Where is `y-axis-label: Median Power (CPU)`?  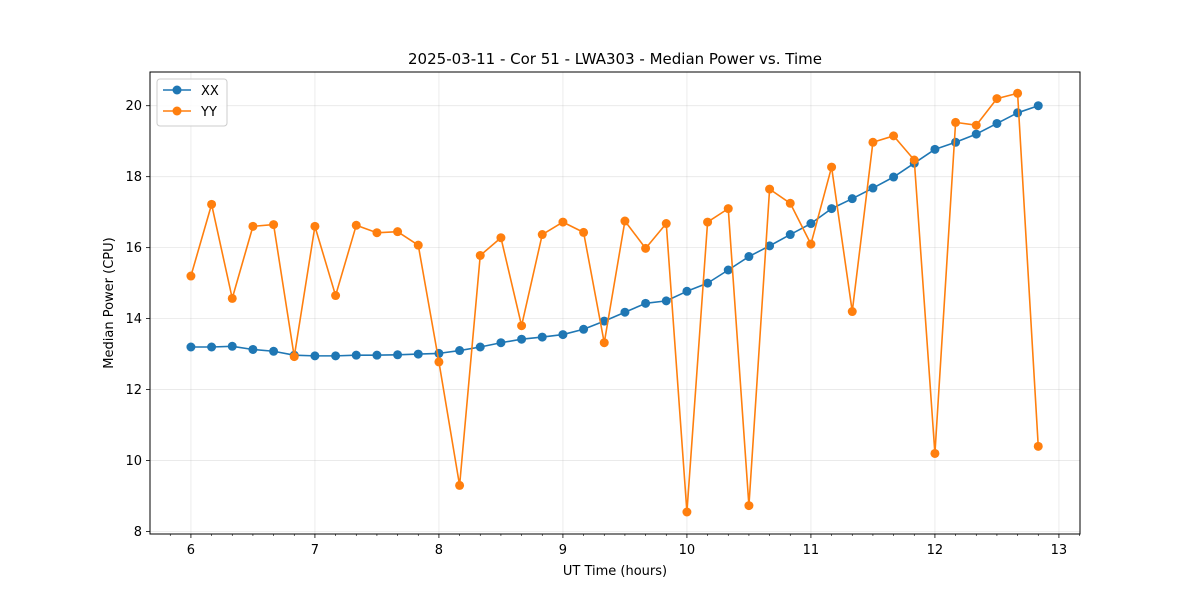
y-axis-label: Median Power (CPU) is located at coordinates (109, 302).